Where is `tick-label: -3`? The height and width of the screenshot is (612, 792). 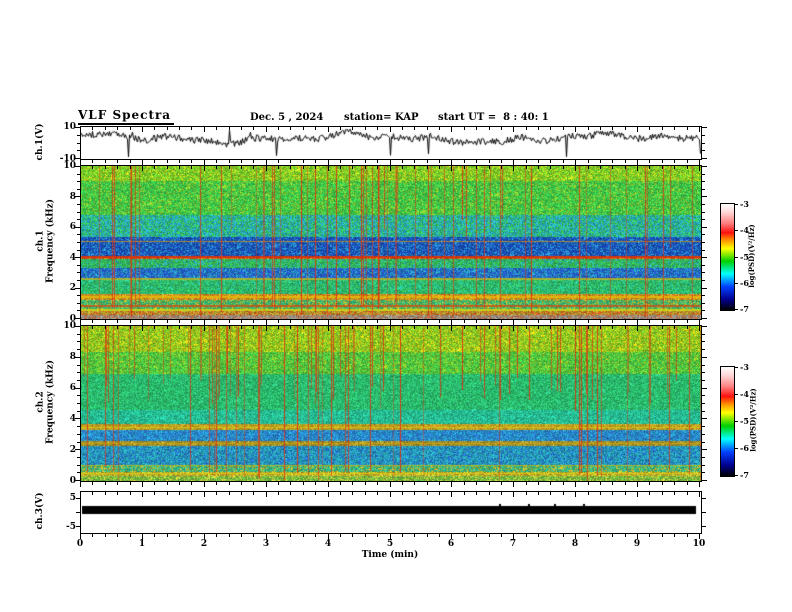 tick-label: -3 is located at coordinates (744, 367).